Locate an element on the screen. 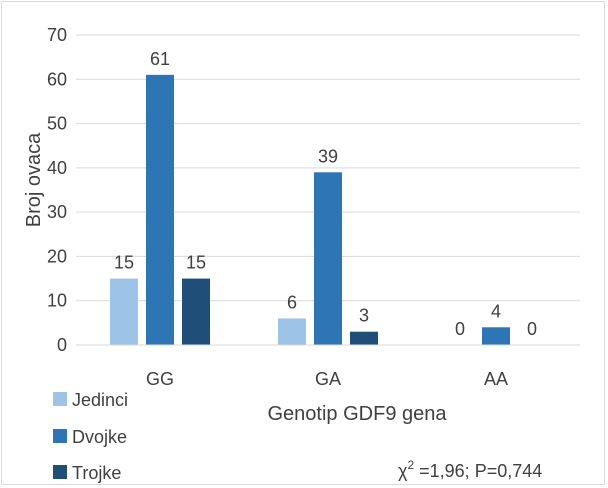 This screenshot has height=488, width=608. bar-dvojke-gg is located at coordinates (160, 209).